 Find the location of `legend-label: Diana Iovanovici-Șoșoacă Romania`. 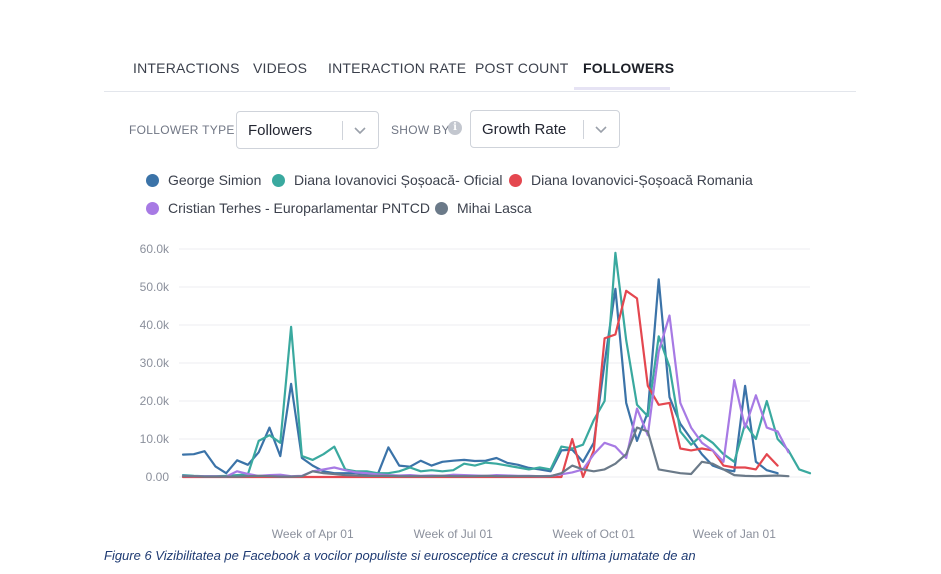

legend-label: Diana Iovanovici-Șoșoacă Romania is located at coordinates (642, 180).